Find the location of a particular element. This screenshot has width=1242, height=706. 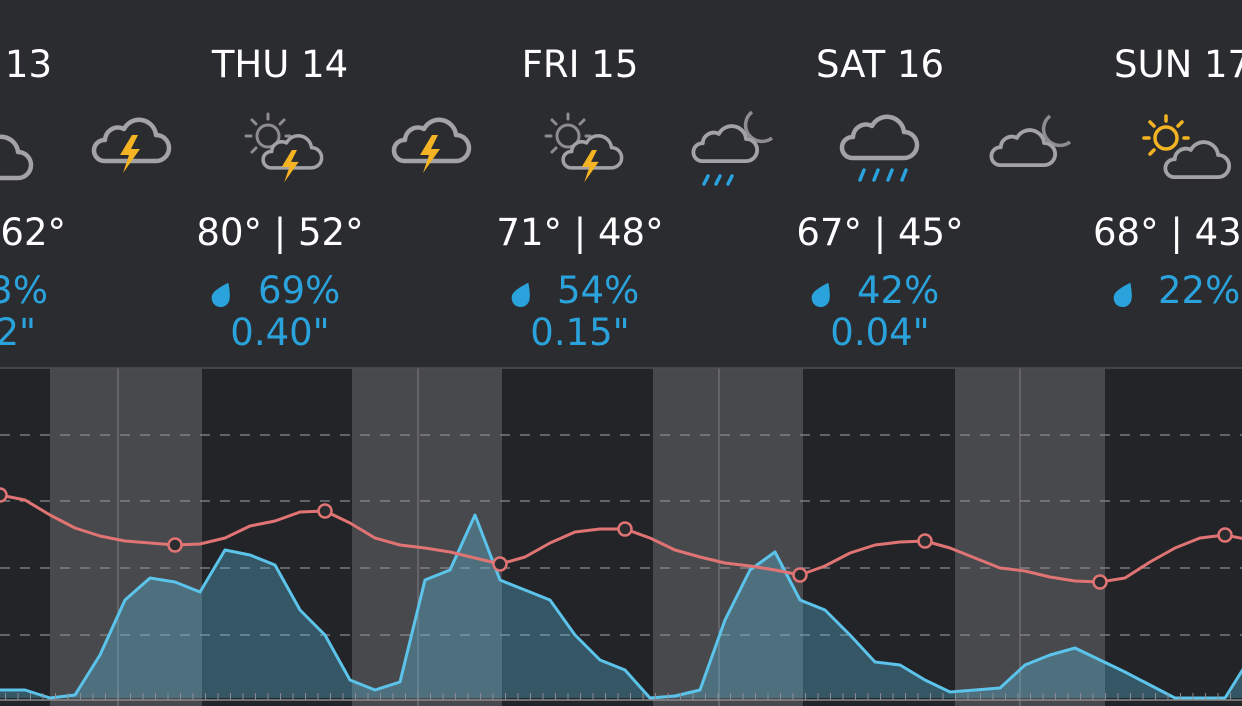

day-label: SUN 17 is located at coordinates (1178, 64).